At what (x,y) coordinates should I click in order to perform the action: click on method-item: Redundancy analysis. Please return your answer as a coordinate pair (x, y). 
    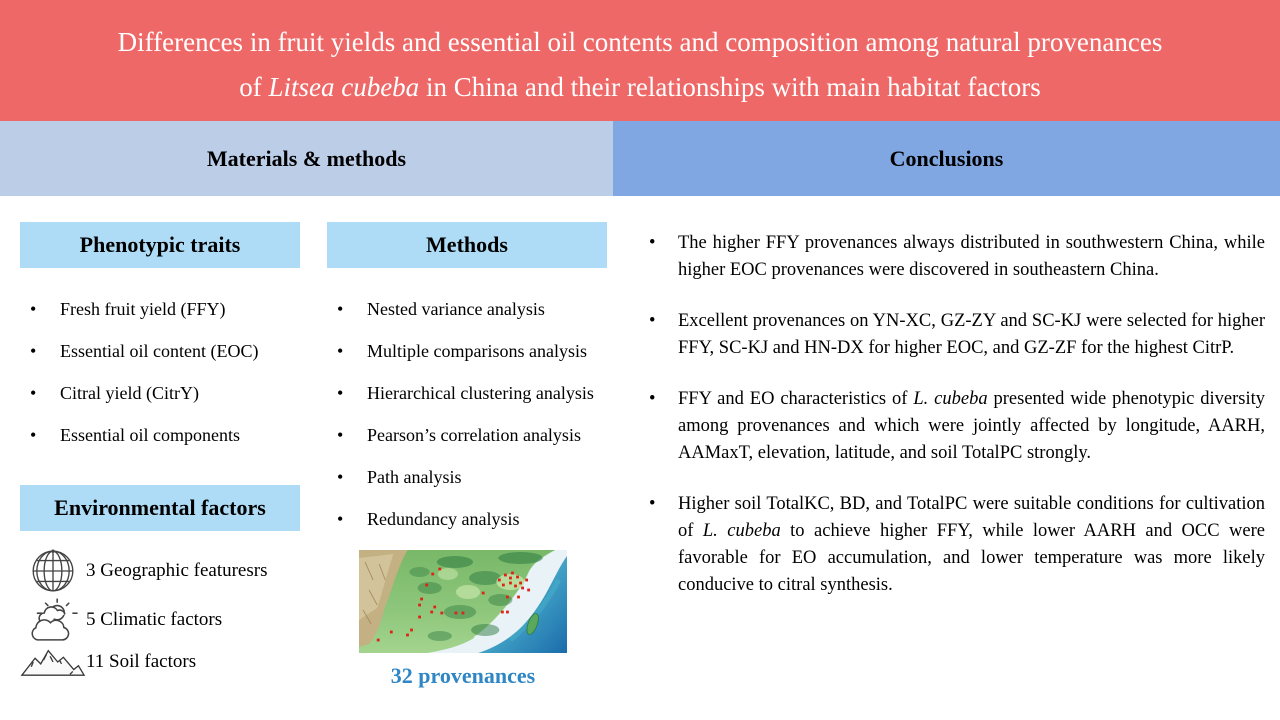
    Looking at the image, I should click on (475, 519).